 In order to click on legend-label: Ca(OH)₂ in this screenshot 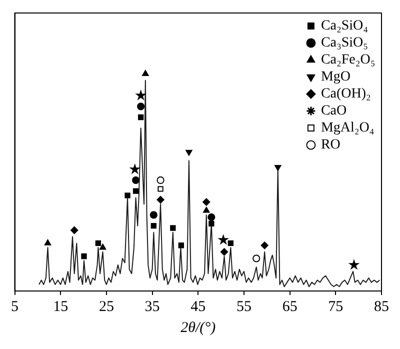, I will do `click(346, 94)`.